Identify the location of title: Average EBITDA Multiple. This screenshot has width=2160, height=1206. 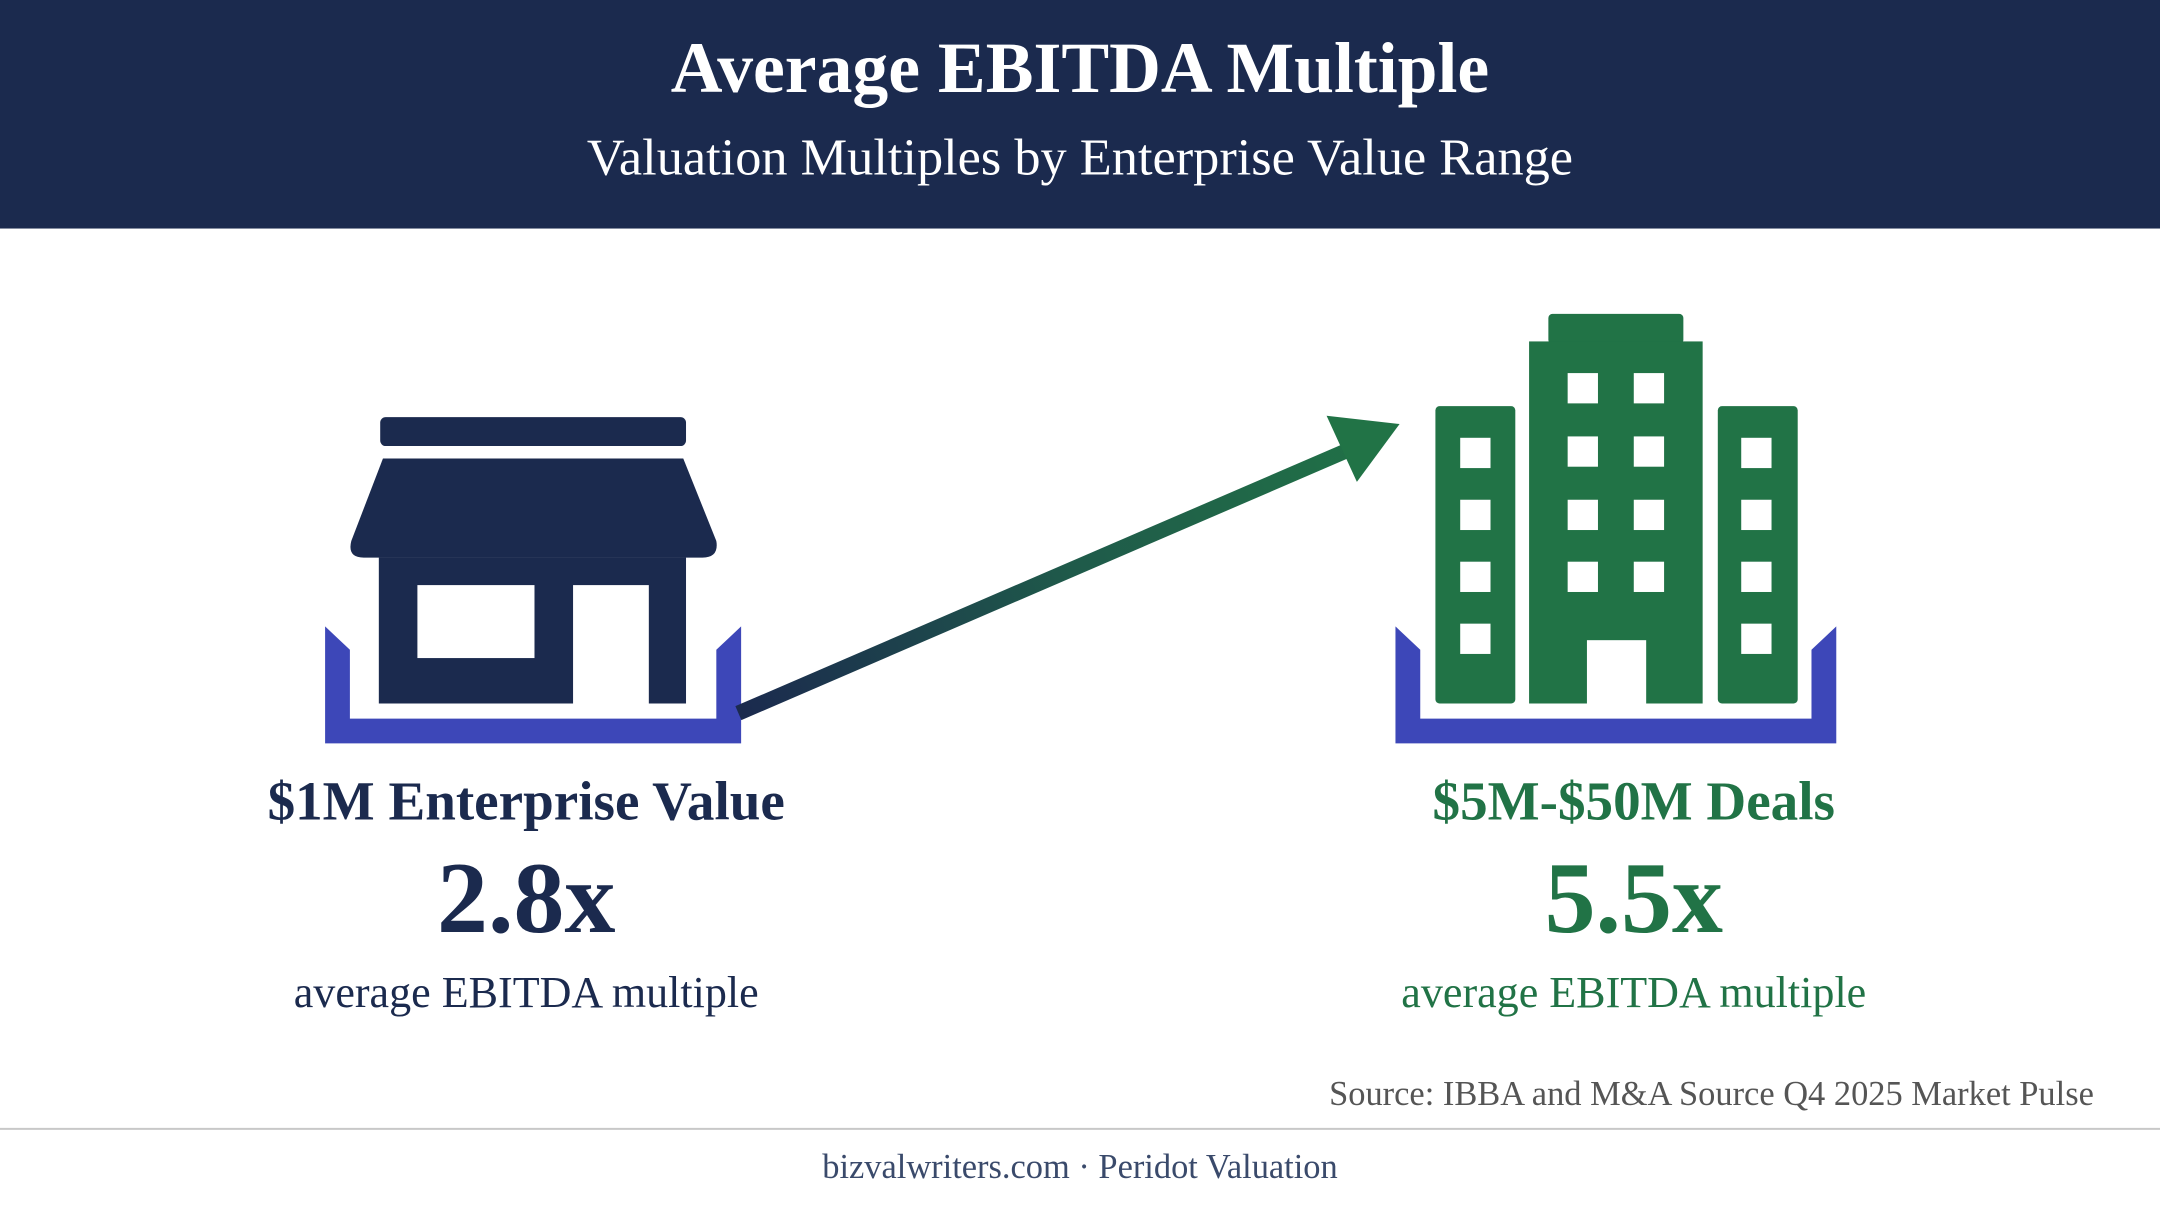
(1080, 68).